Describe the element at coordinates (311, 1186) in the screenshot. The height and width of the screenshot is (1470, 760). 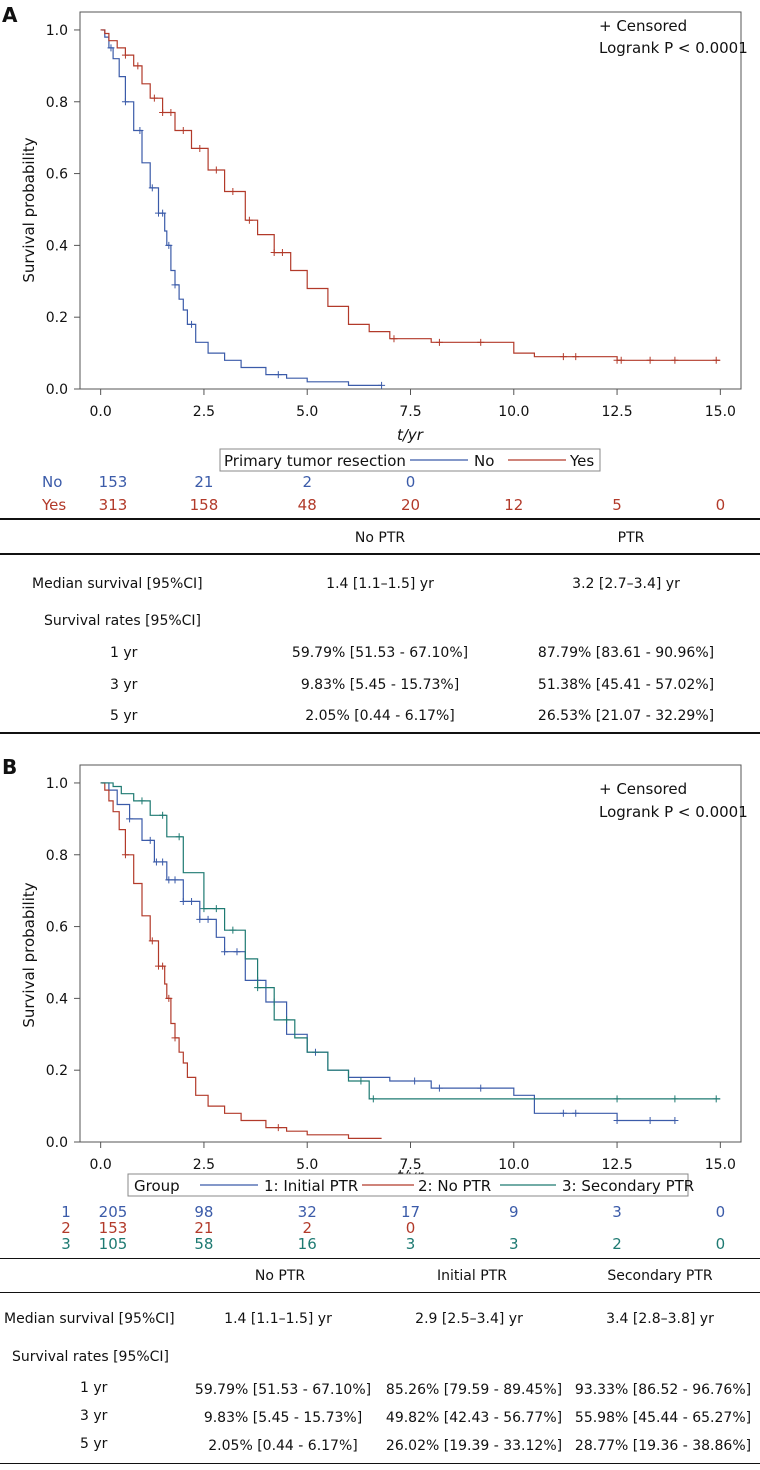
I see `legend-label-initial-ptr: 1: Initial PTR` at that location.